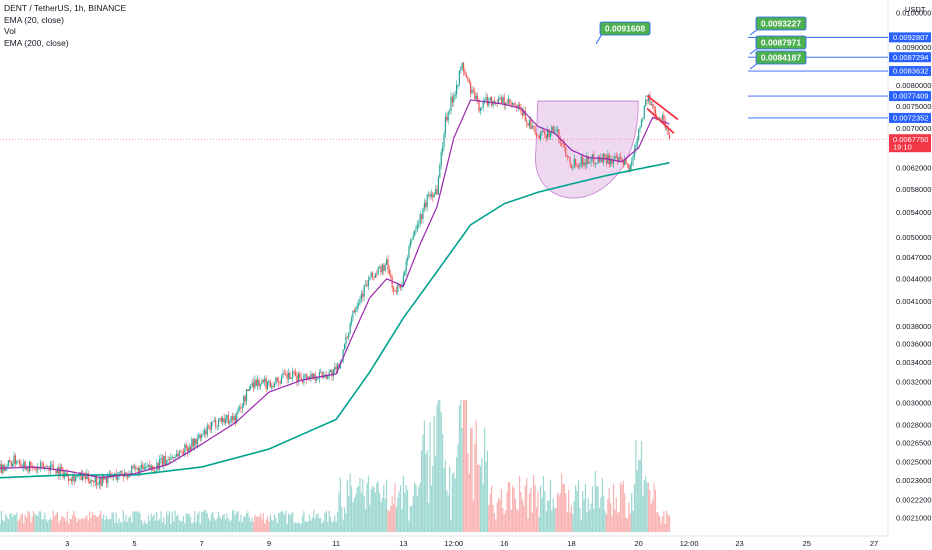 The image size is (932, 550). What do you see at coordinates (910, 37) in the screenshot?
I see `price-tag-box` at bounding box center [910, 37].